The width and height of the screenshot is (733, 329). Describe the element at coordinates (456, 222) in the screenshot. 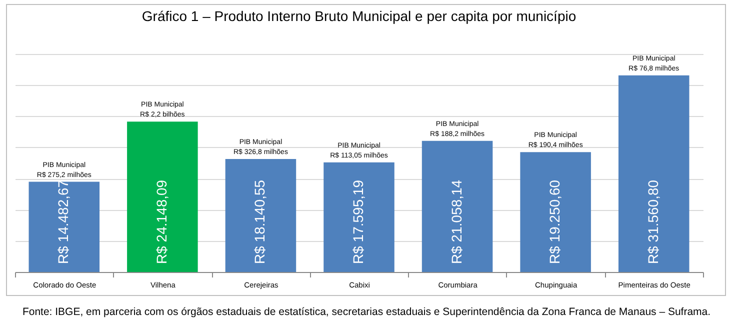

I see `data-label: R$ 21.058,14` at that location.